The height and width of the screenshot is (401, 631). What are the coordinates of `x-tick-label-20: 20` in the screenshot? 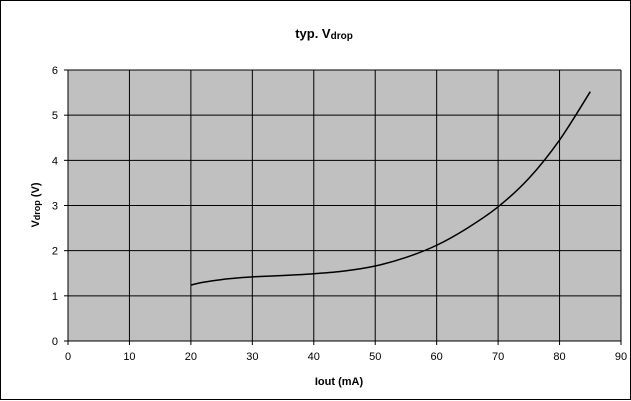 It's located at (191, 357).